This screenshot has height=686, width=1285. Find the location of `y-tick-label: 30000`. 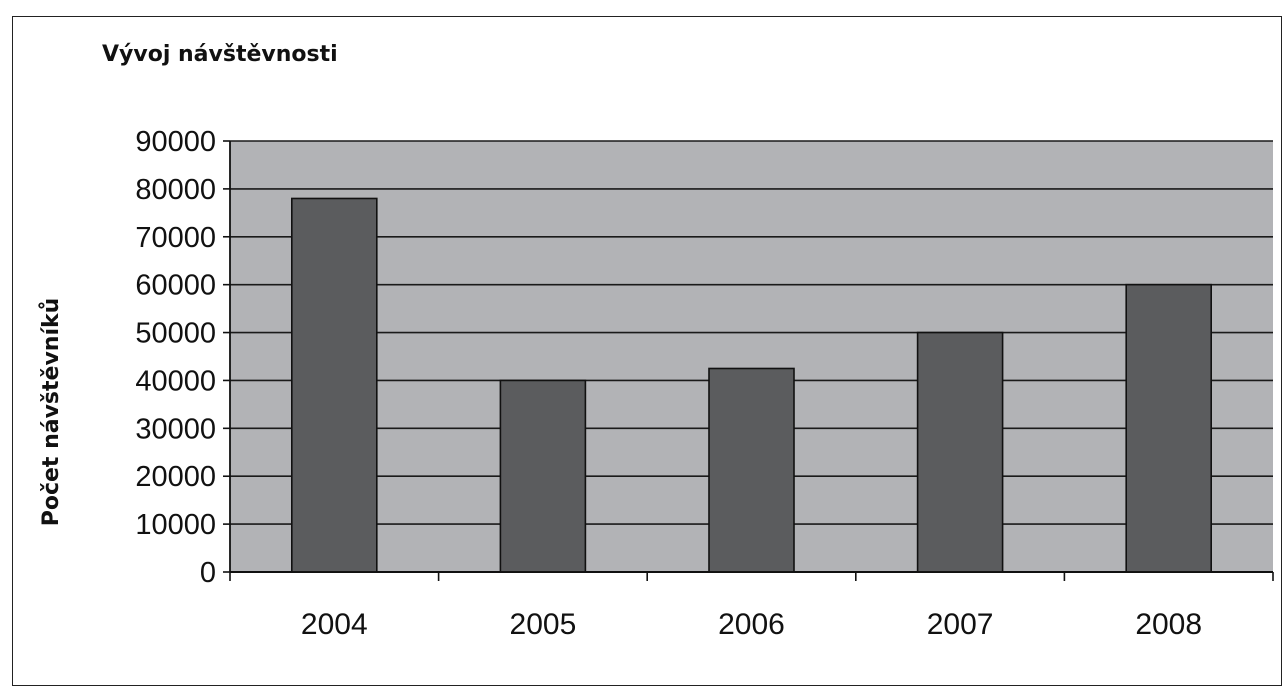

y-tick-label: 30000 is located at coordinates (175, 429).